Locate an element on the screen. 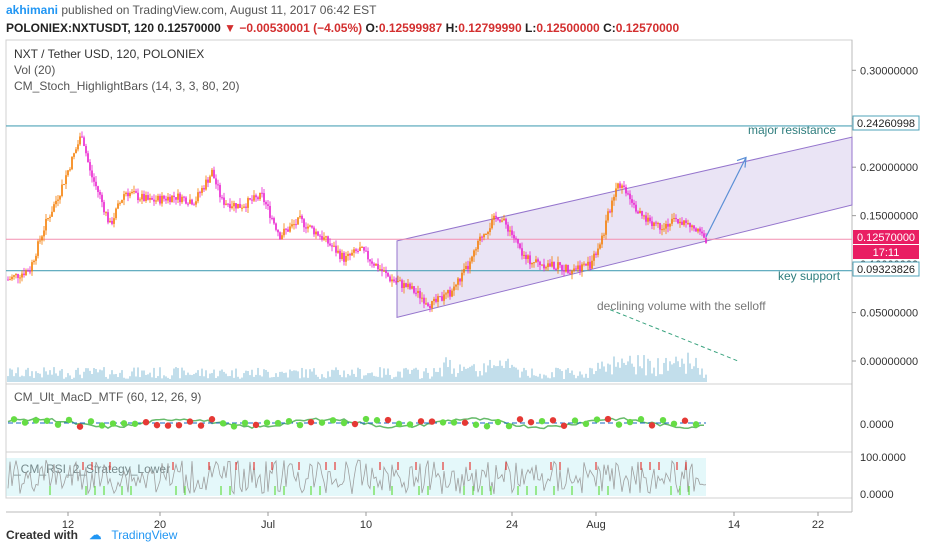 The image size is (932, 550). volume-trend-line is located at coordinates (674, 335).